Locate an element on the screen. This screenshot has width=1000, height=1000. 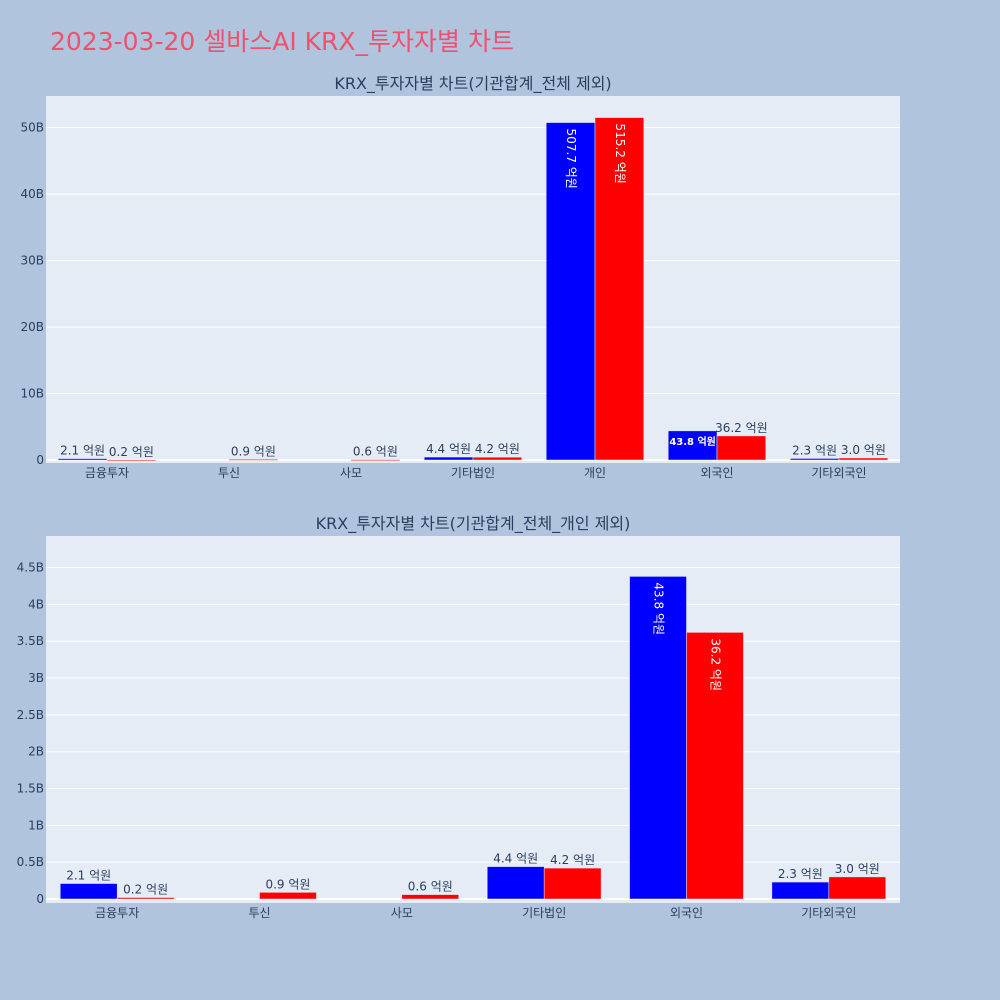
y-tick-label: 10B is located at coordinates (32, 394).